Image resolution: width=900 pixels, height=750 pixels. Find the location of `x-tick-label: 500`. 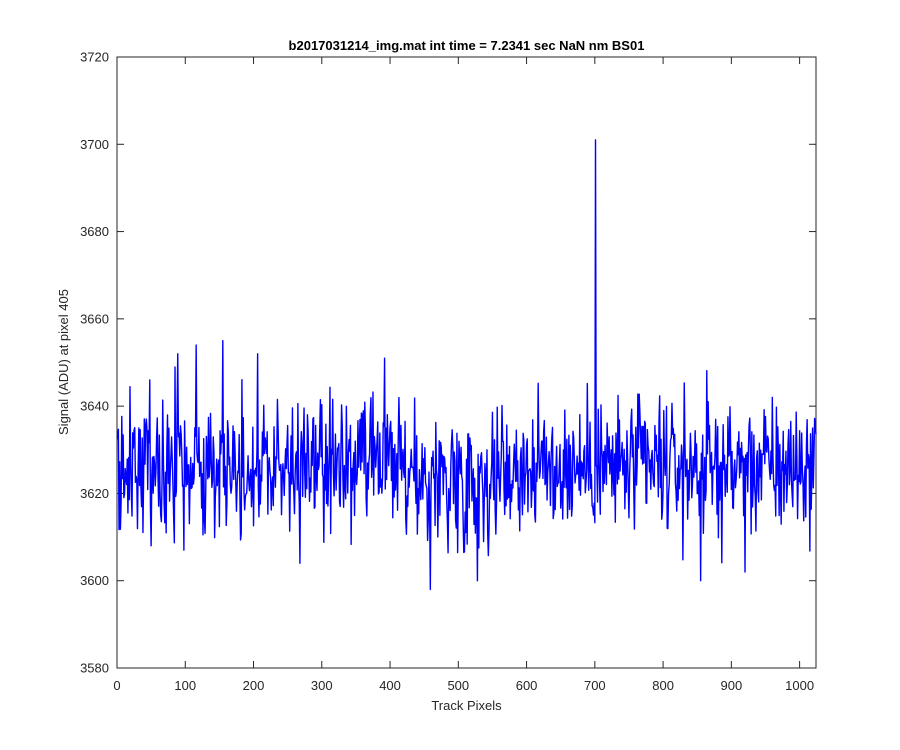

x-tick-label: 500 is located at coordinates (458, 685).